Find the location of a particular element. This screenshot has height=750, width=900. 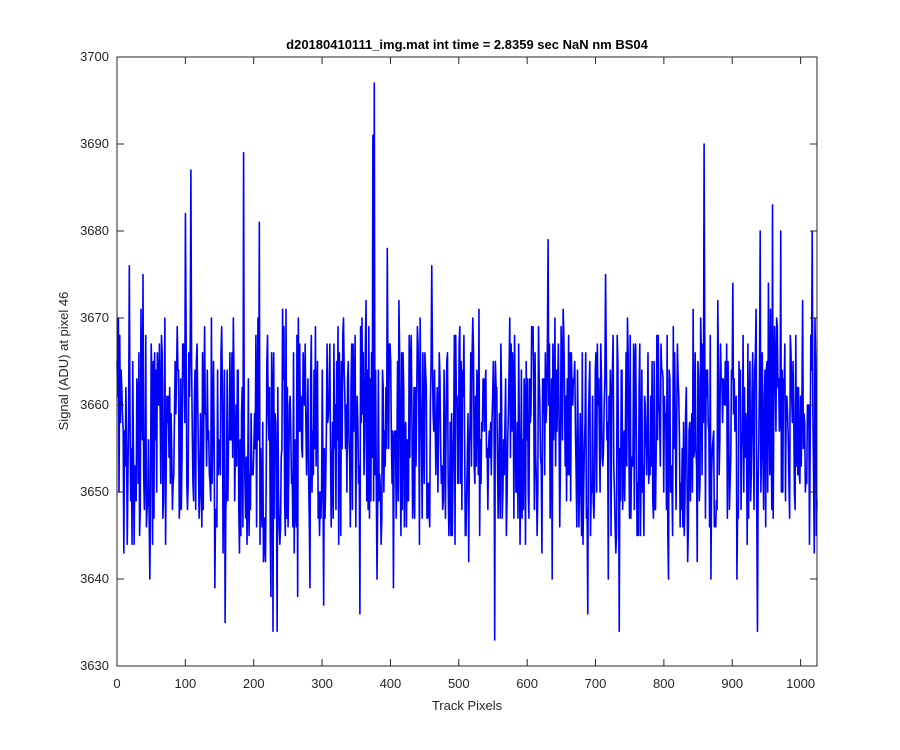

y-tick-label: 3670 is located at coordinates (94, 317).